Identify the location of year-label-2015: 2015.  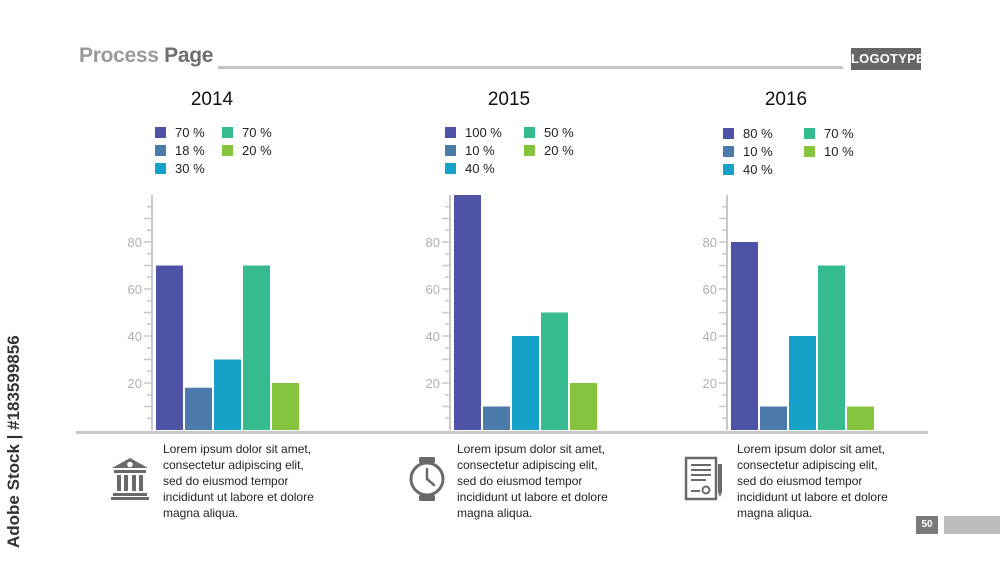
(509, 99).